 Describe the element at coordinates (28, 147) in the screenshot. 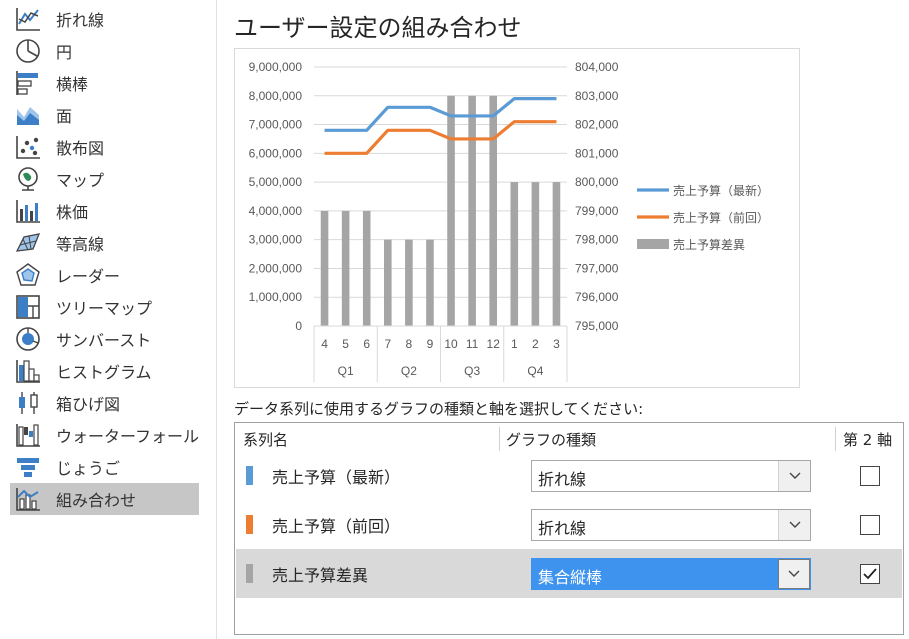

I see `scatter-chart-icon` at that location.